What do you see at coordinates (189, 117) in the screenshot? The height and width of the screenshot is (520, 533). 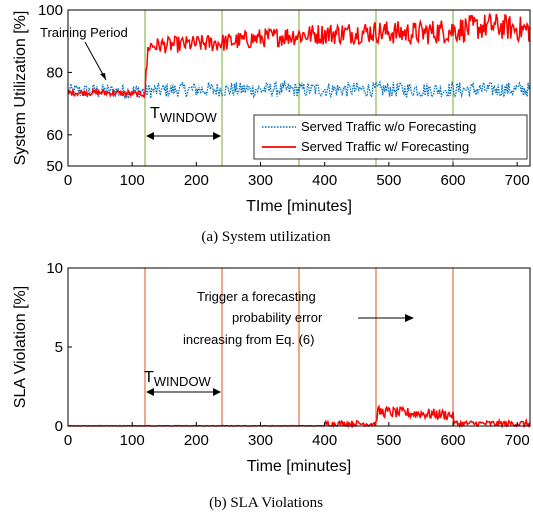 I see `chart-a-twindow-sub: WINDOW` at bounding box center [189, 117].